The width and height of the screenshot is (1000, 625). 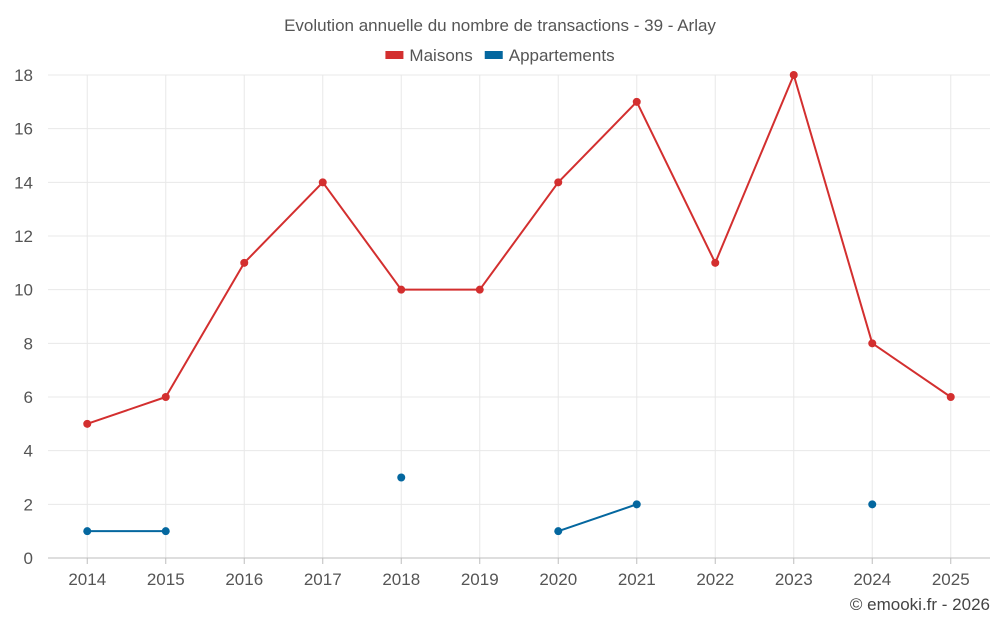 What do you see at coordinates (401, 579) in the screenshot?
I see `x-tick-label: 2018` at bounding box center [401, 579].